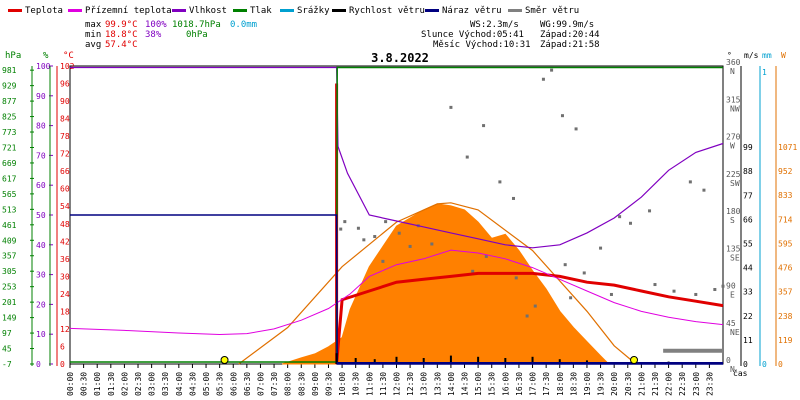 The image size is (800, 400). I want to click on pressure-axis-tick-17: 877, so click(9, 101).